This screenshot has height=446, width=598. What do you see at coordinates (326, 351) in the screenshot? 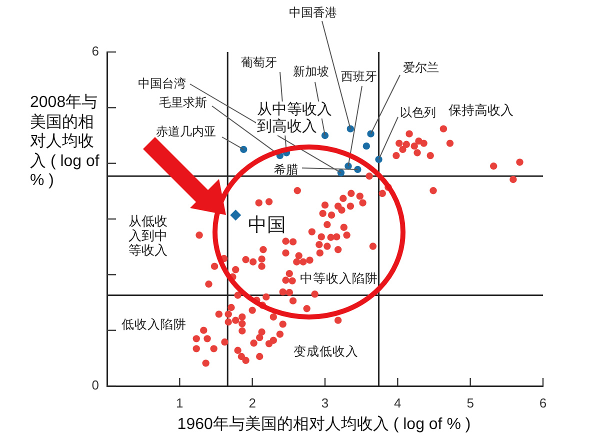
I see `annotation: 变成低收入` at bounding box center [326, 351].